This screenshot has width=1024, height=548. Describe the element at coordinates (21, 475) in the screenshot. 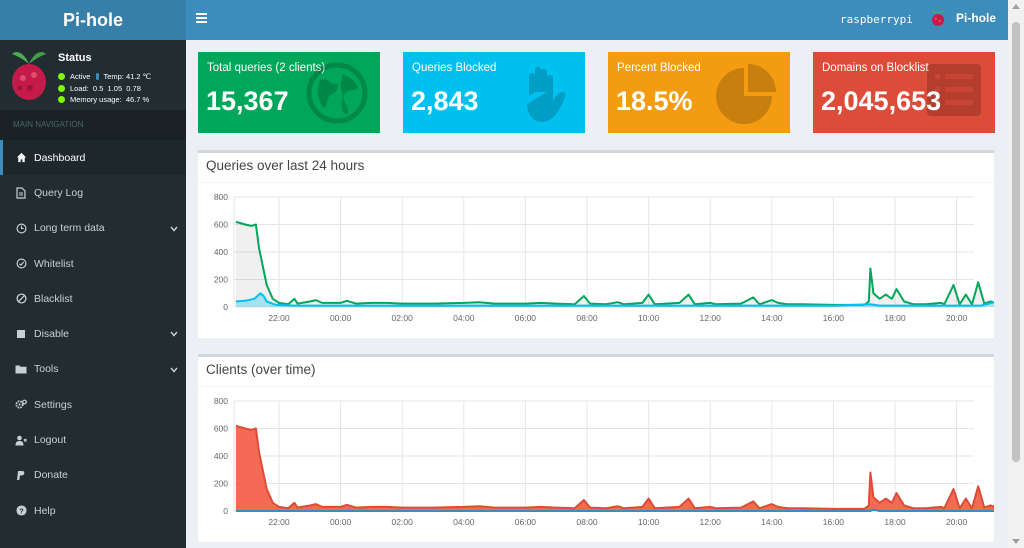

I see `paypal-icon` at that location.